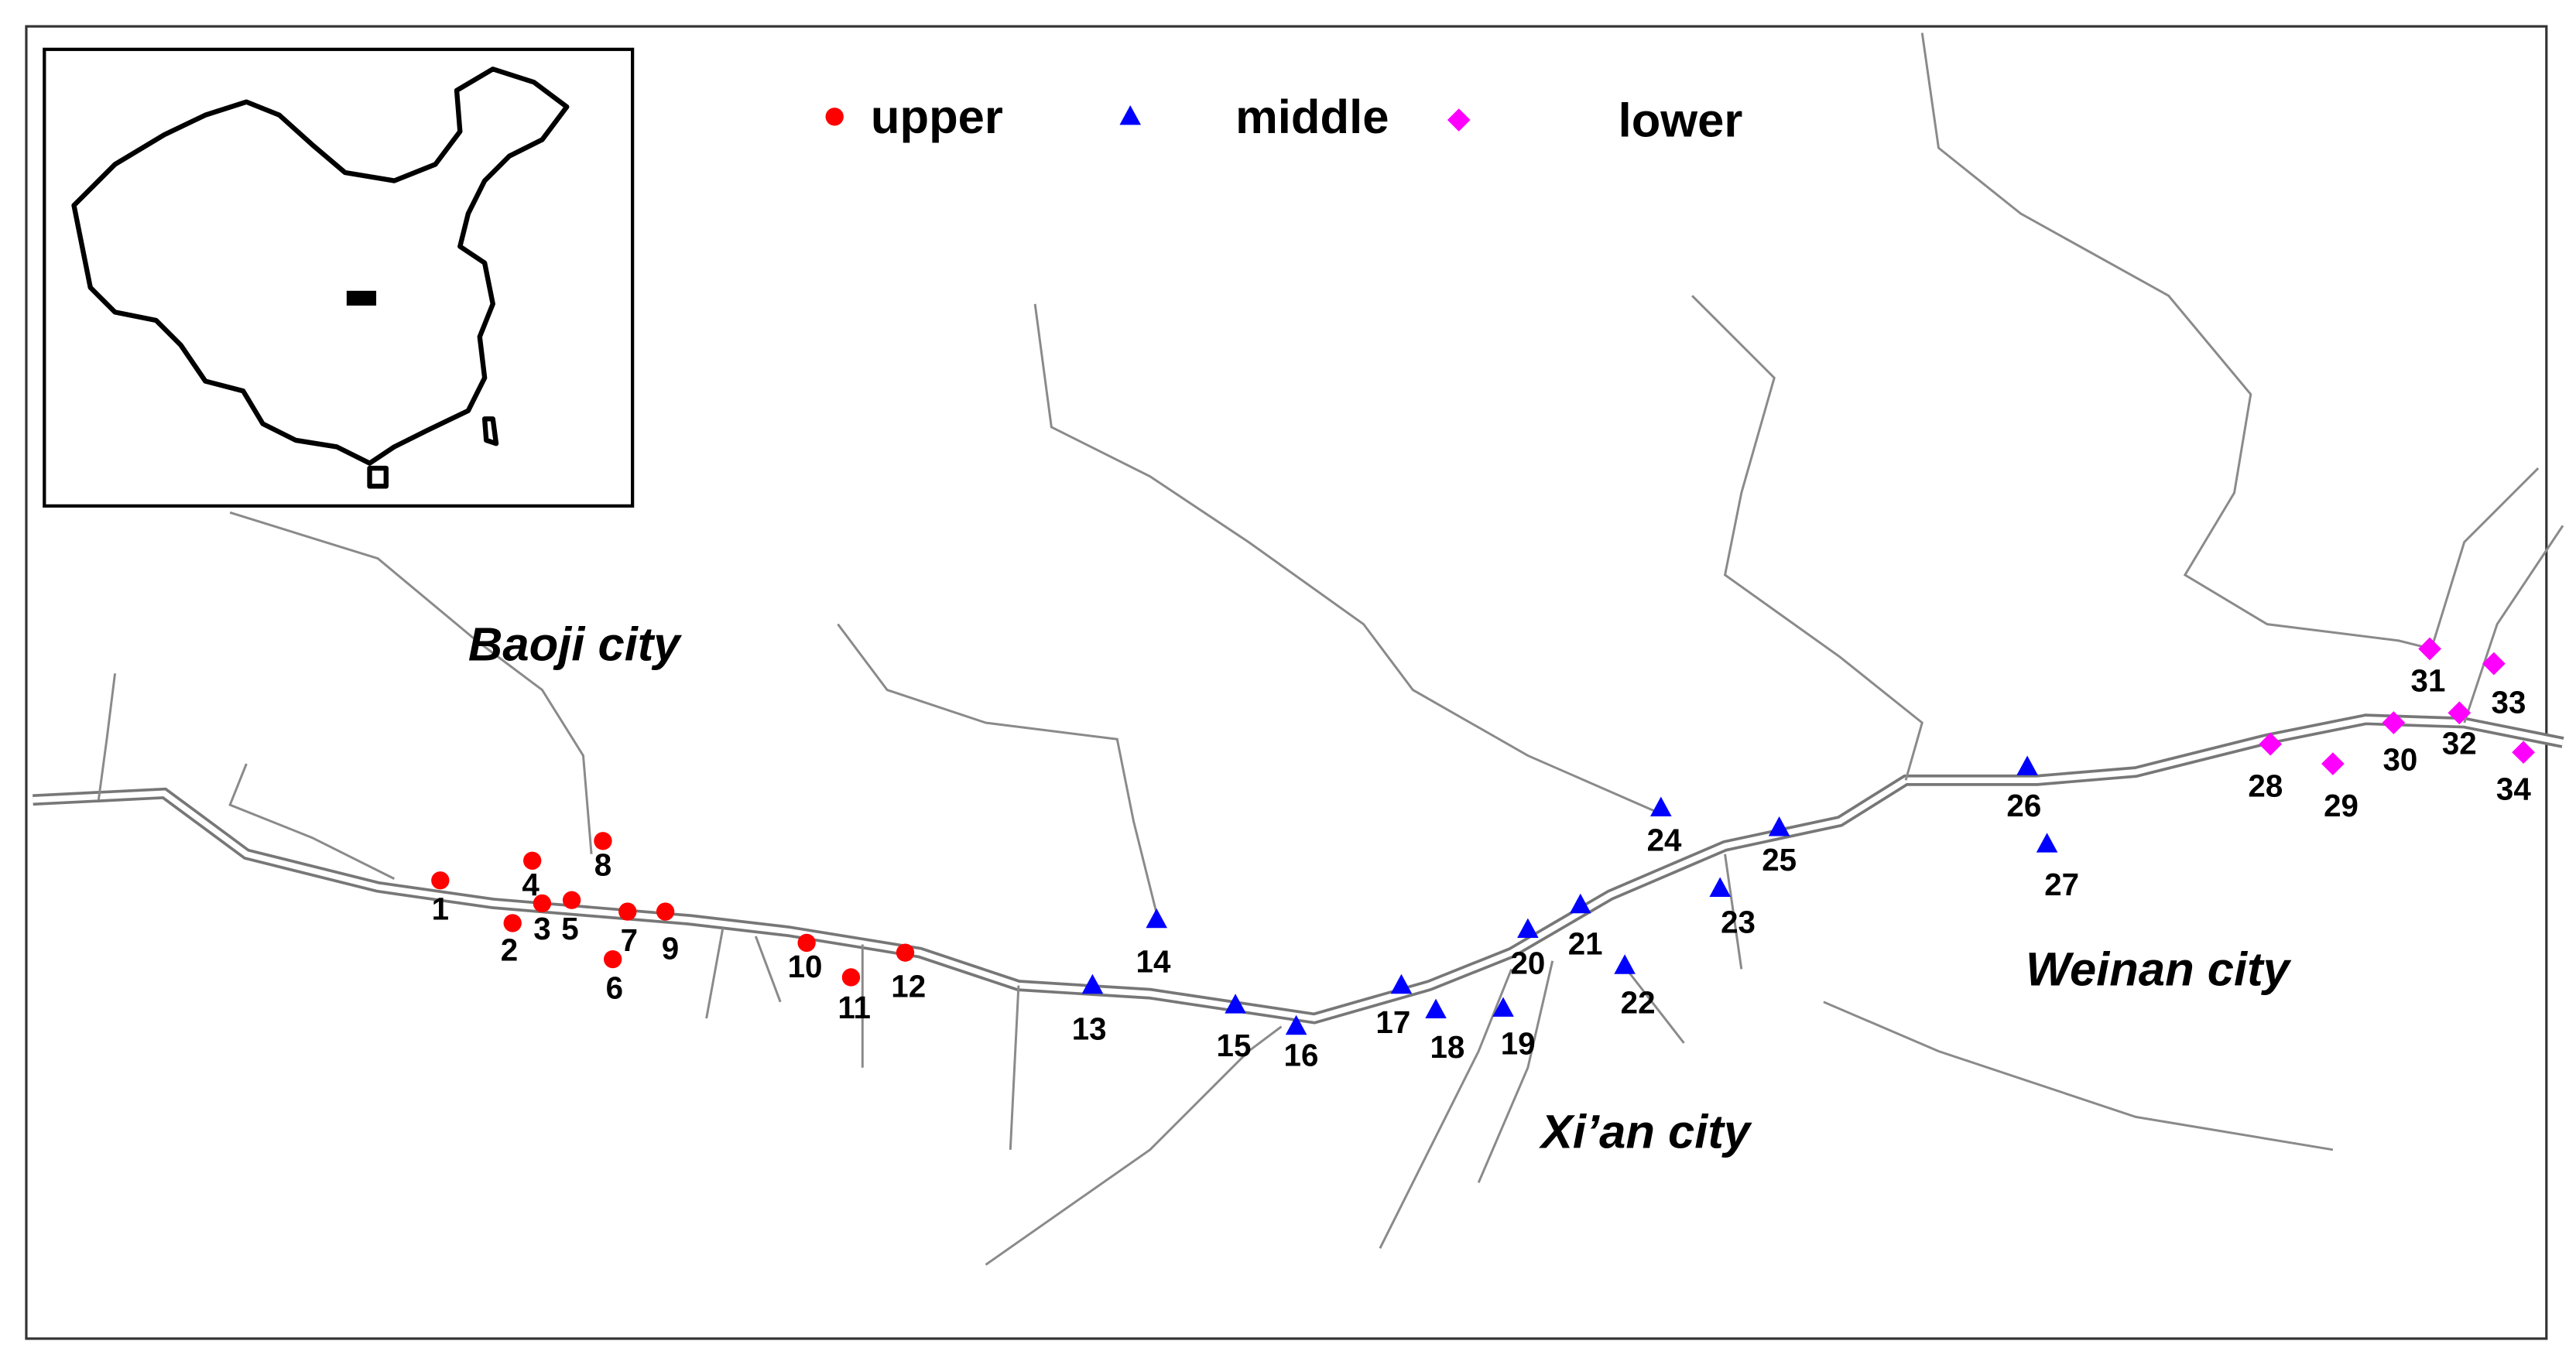  What do you see at coordinates (541, 928) in the screenshot?
I see `site-label: 3` at bounding box center [541, 928].